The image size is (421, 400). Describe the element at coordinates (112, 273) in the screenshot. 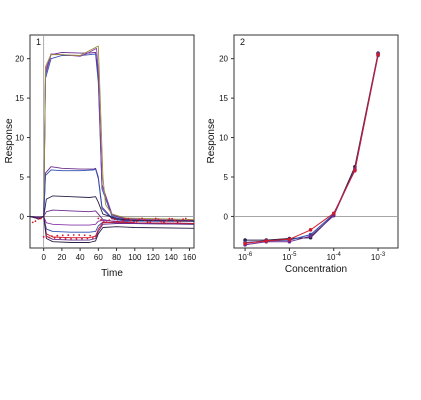

I see `x-axis-label: Time` at that location.